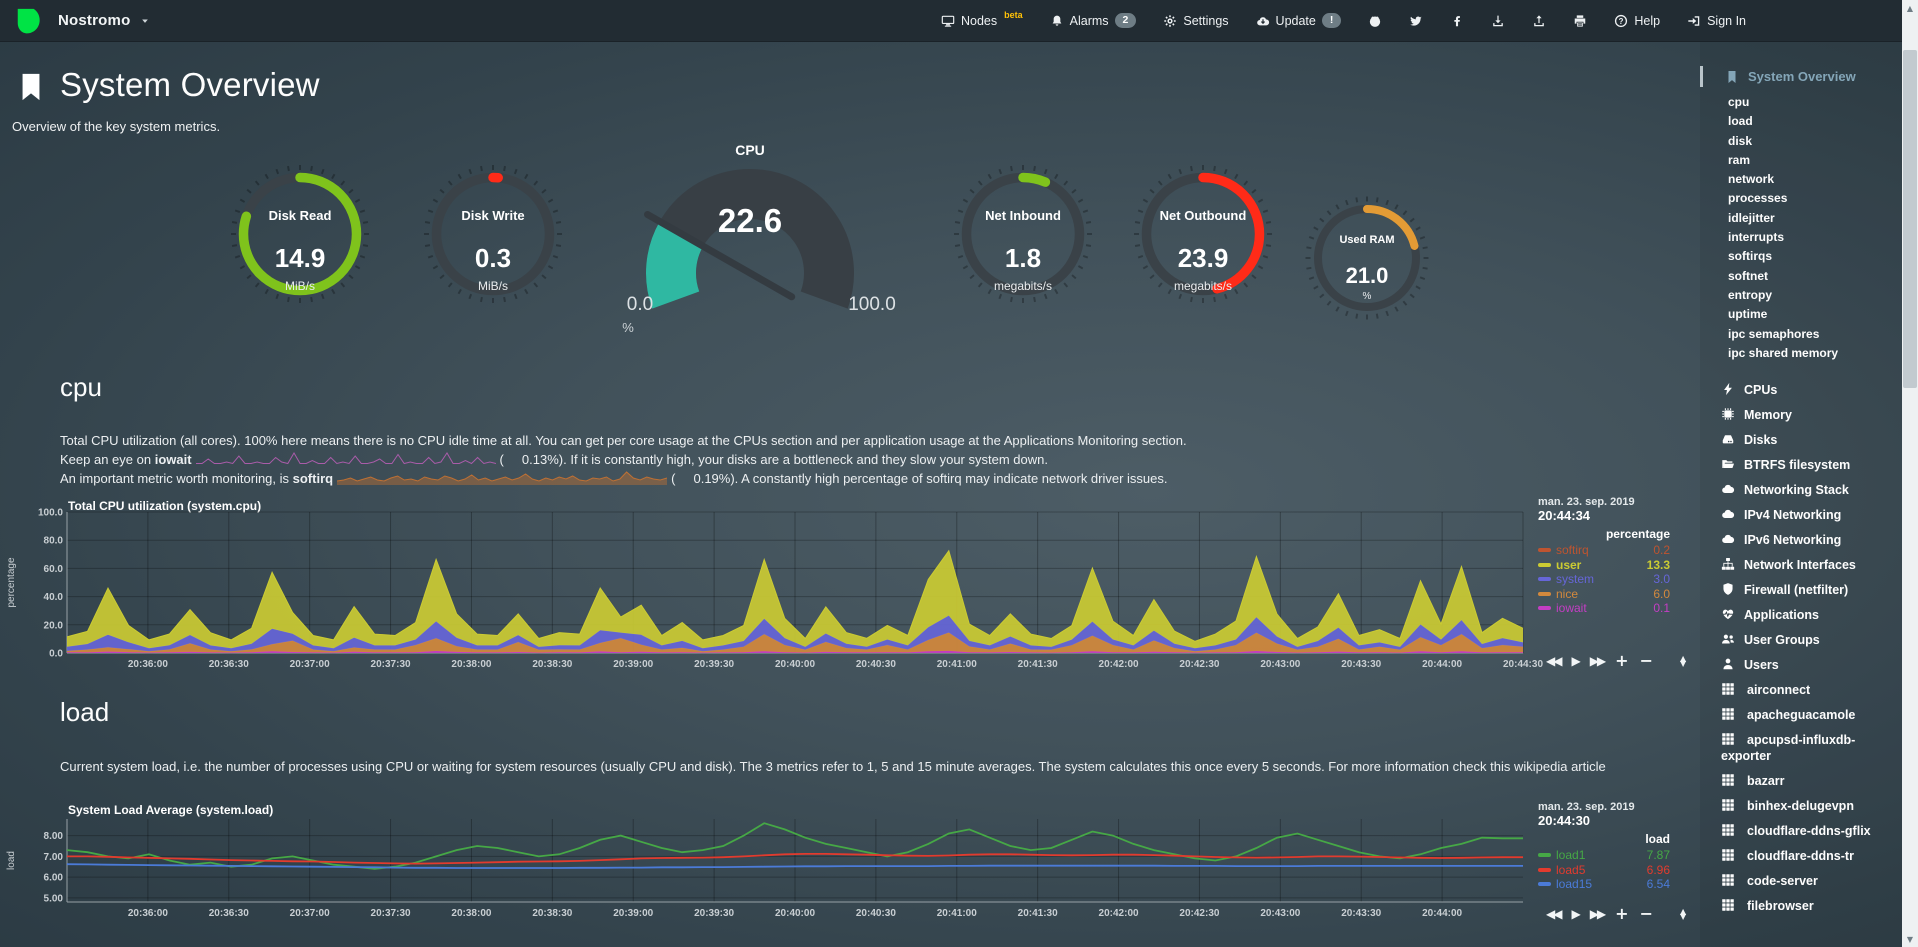 This screenshot has width=1918, height=947. I want to click on nav-twitter, so click(1416, 21).